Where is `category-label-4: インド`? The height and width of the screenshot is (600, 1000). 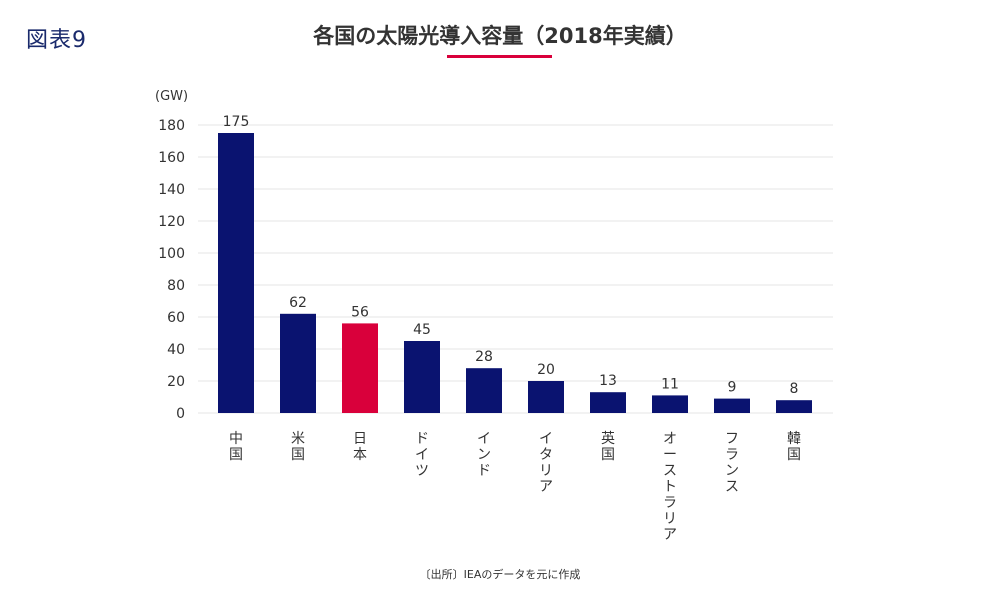
category-label-4: インド is located at coordinates (484, 455).